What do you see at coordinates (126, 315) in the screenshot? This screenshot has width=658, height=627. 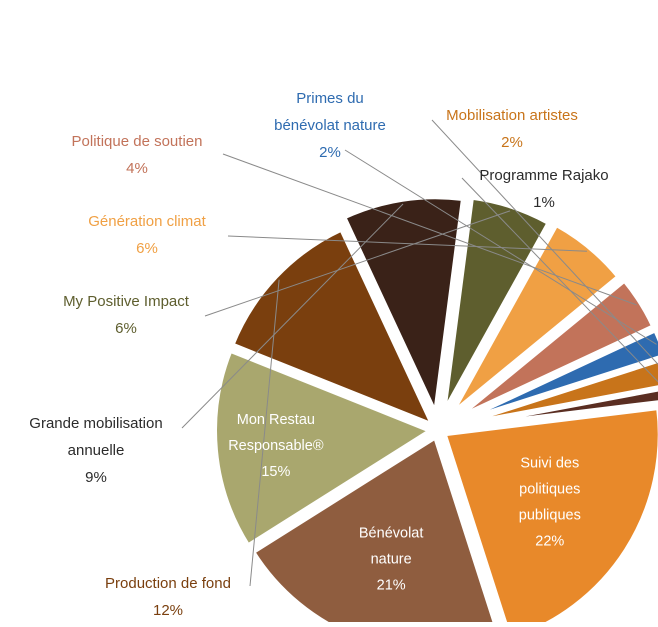 I see `slice-label-my-positive-impact: My Positive Impact 6%` at bounding box center [126, 315].